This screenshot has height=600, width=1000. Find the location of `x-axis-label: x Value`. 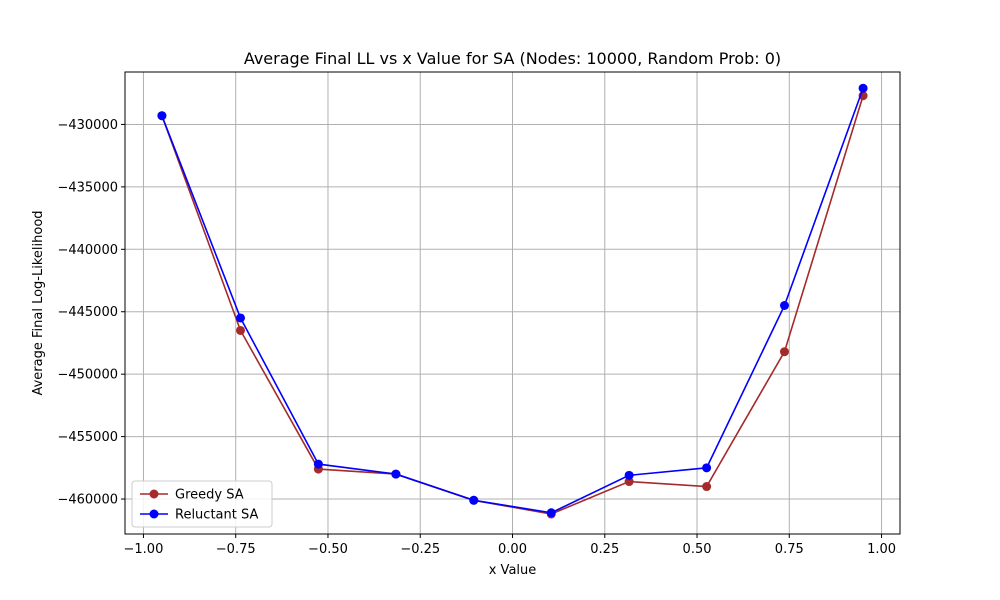

x-axis-label: x Value is located at coordinates (513, 570).